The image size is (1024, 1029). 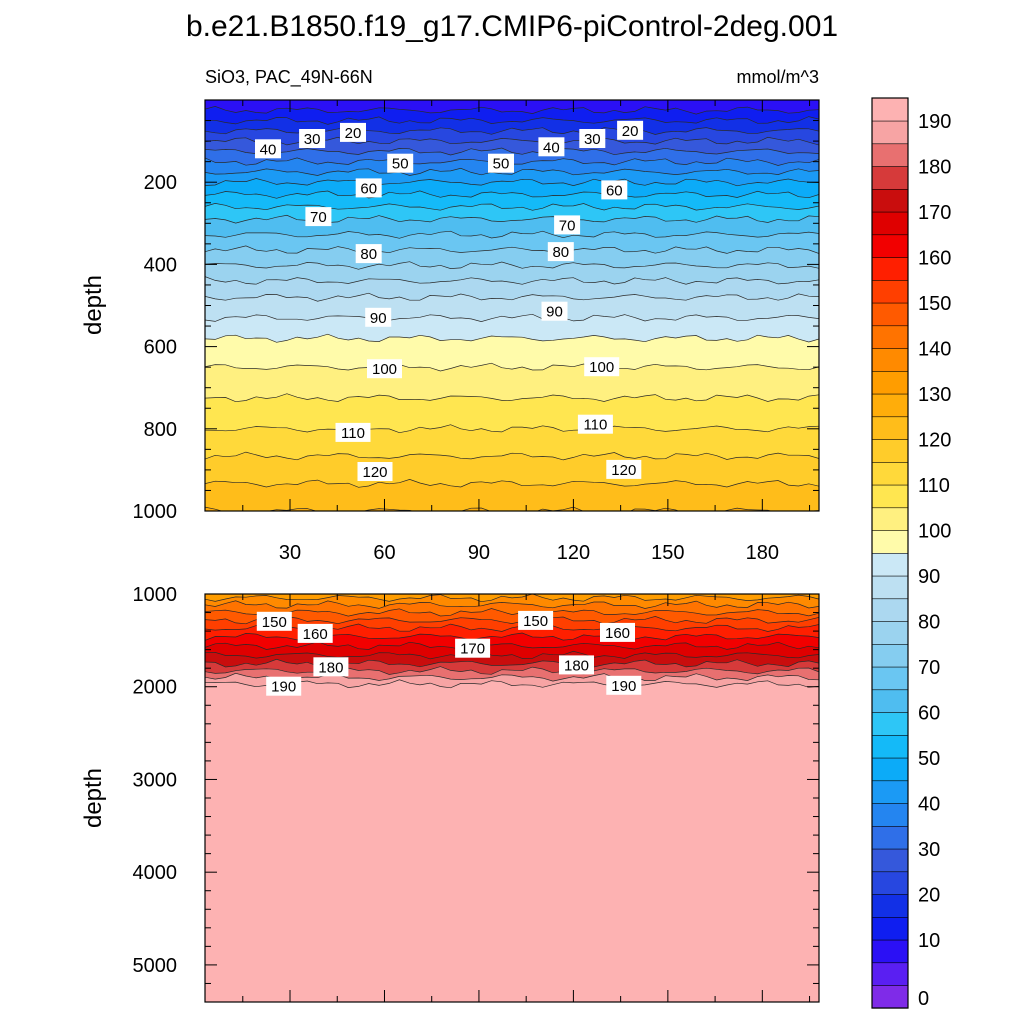 I want to click on contour-label-text: 160, so click(x=617, y=633).